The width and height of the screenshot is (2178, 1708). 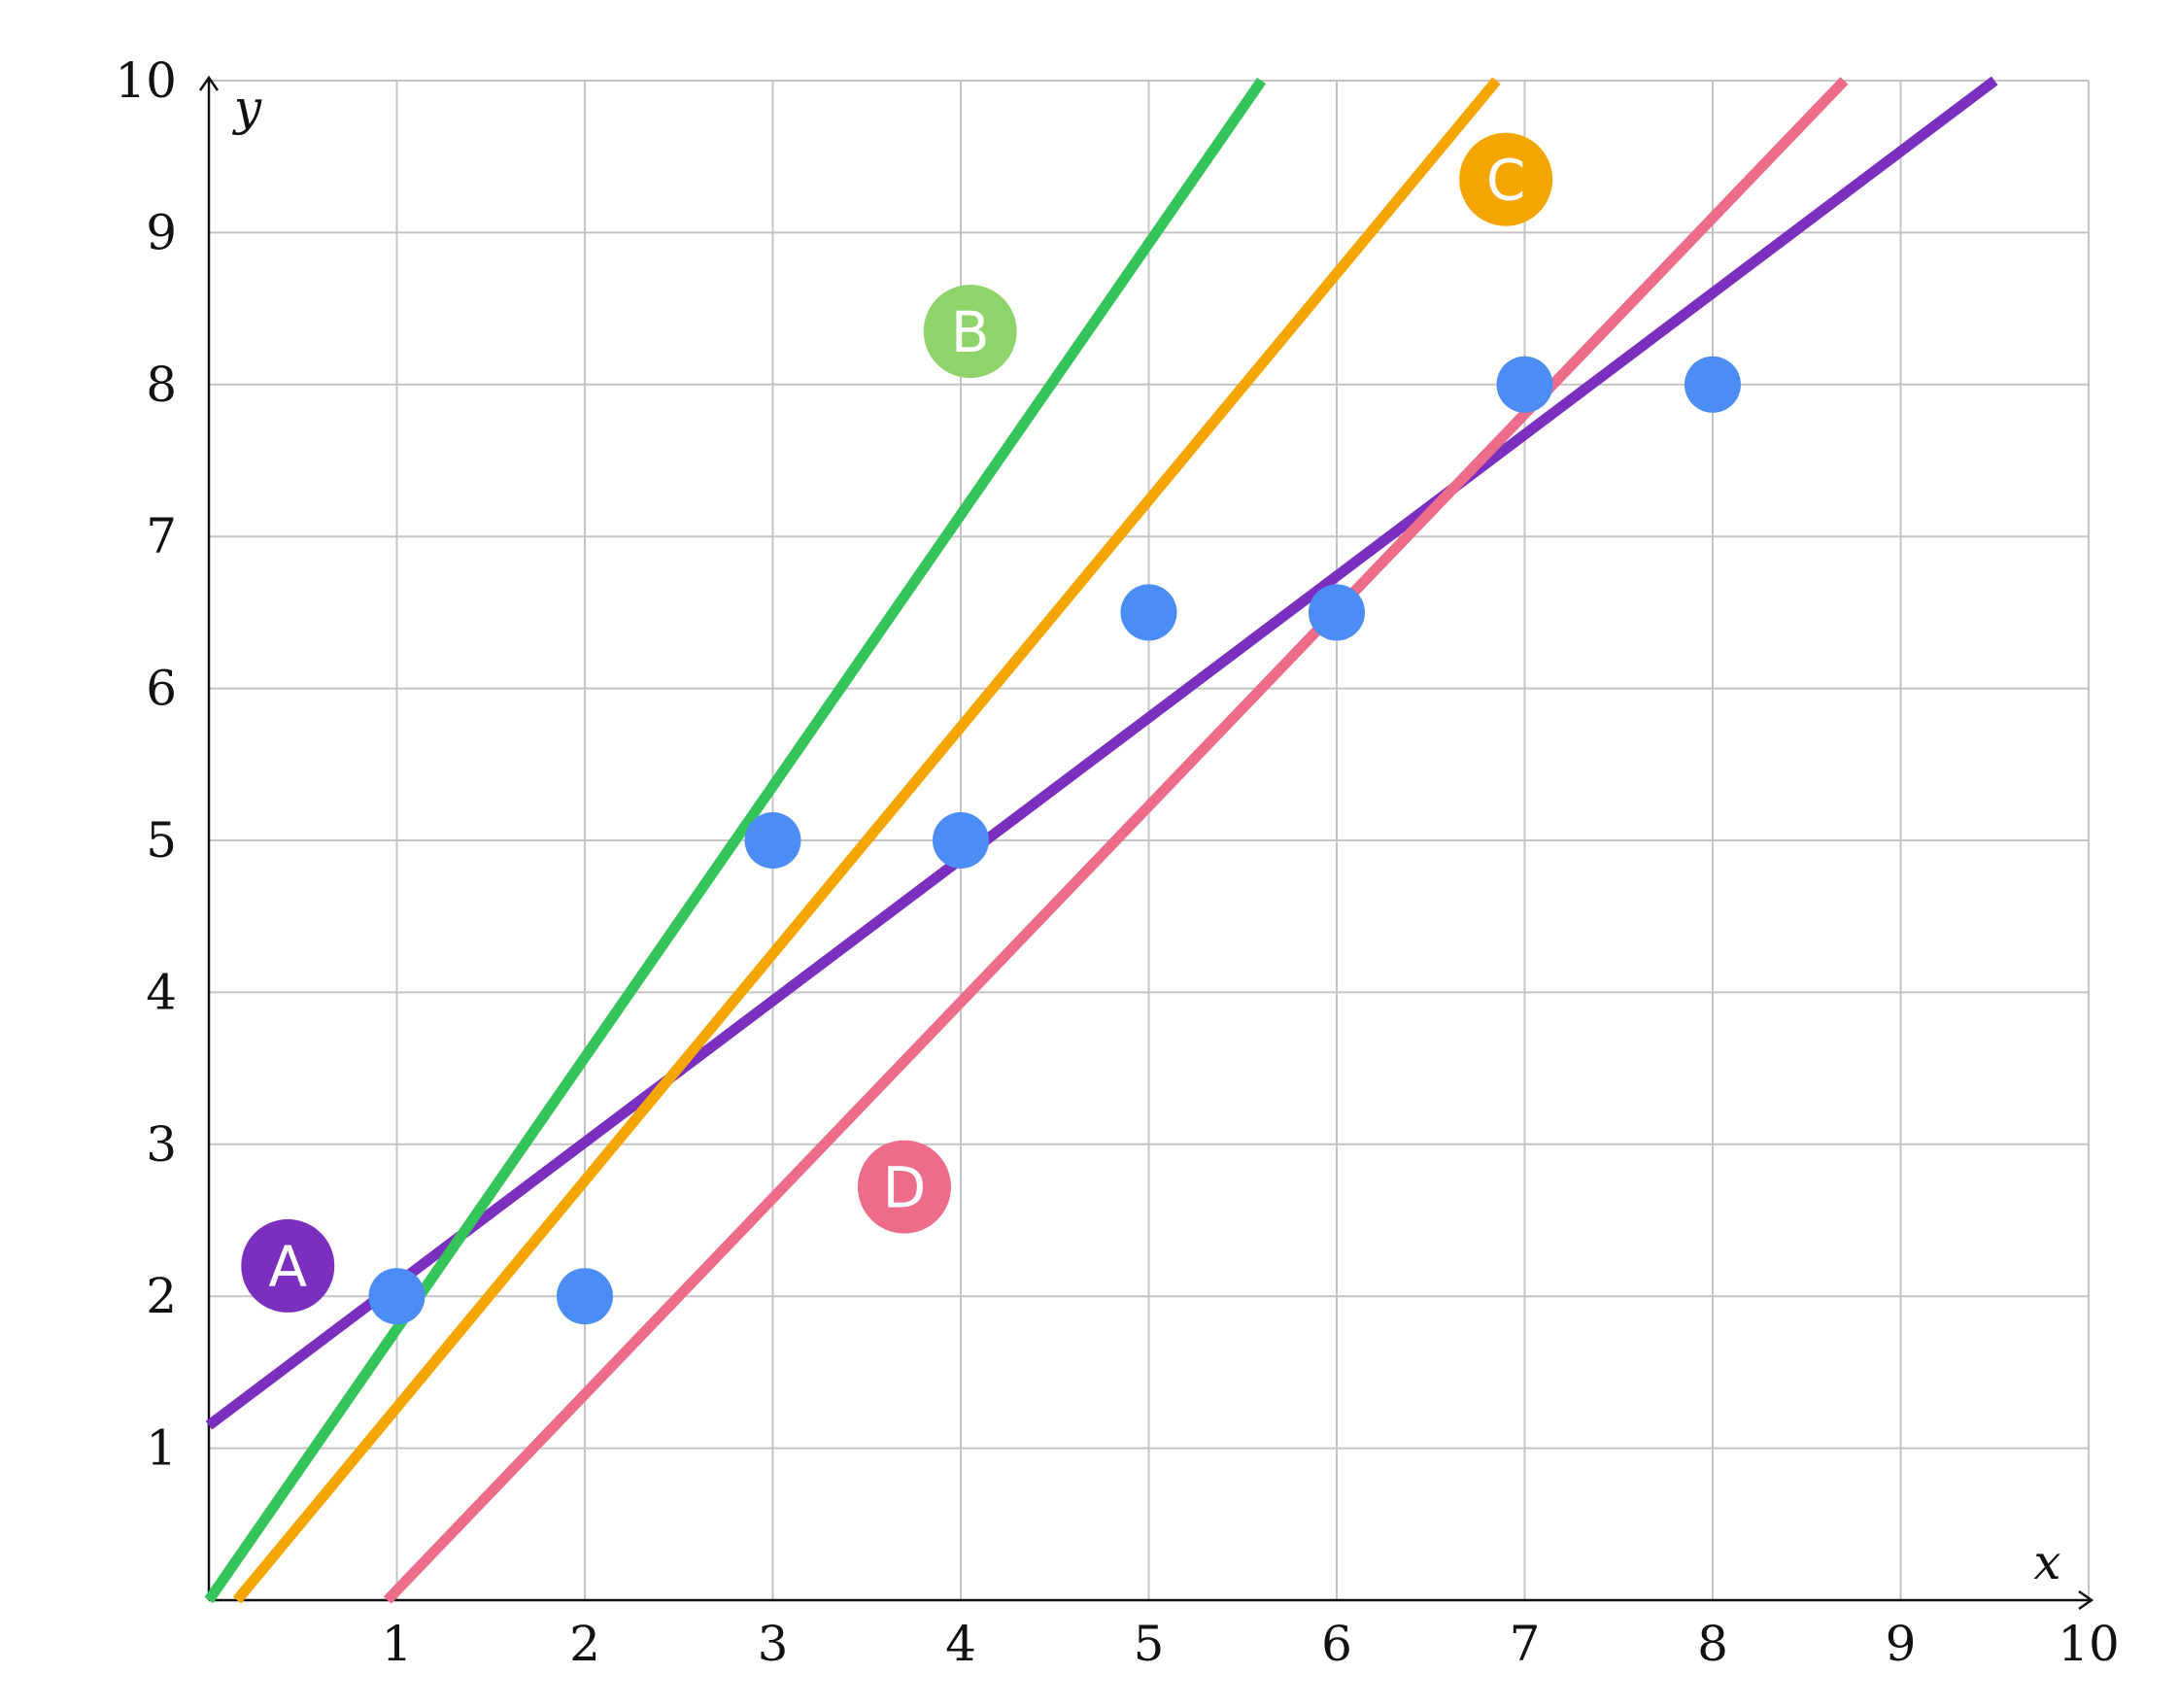 I want to click on line-label-badge-c, so click(x=1506, y=179).